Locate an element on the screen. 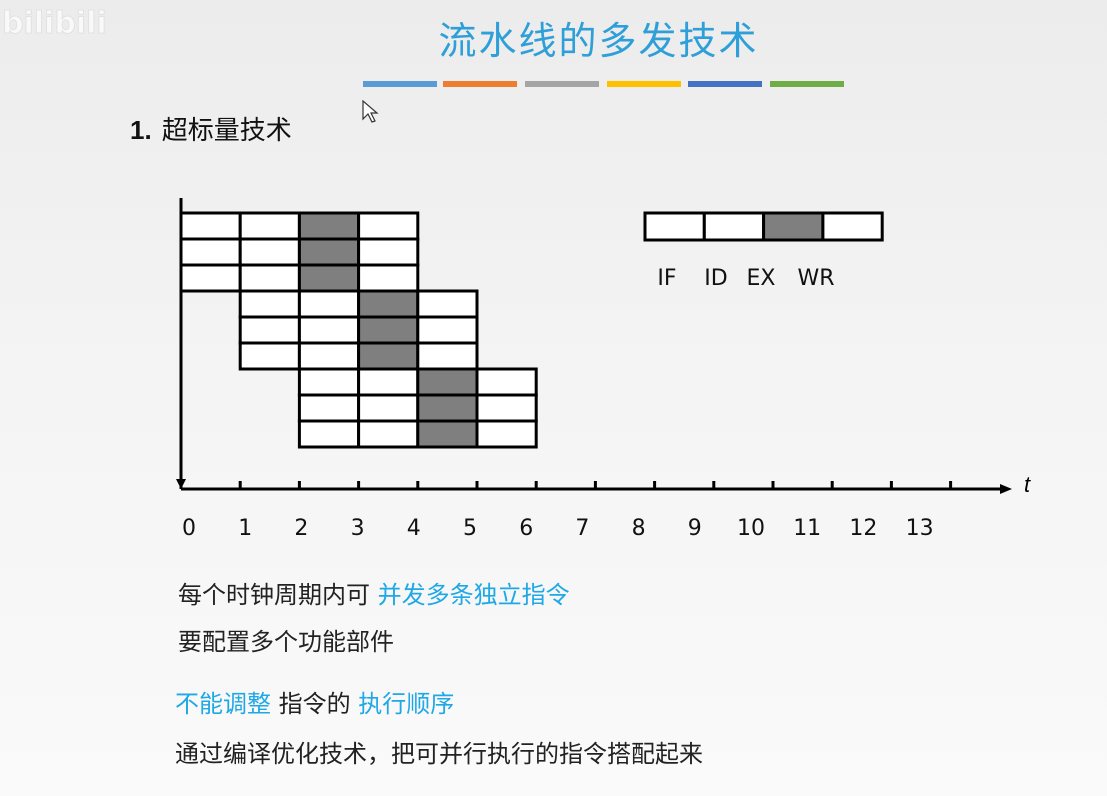 The height and width of the screenshot is (796, 1107). tick-label: 10 is located at coordinates (751, 528).